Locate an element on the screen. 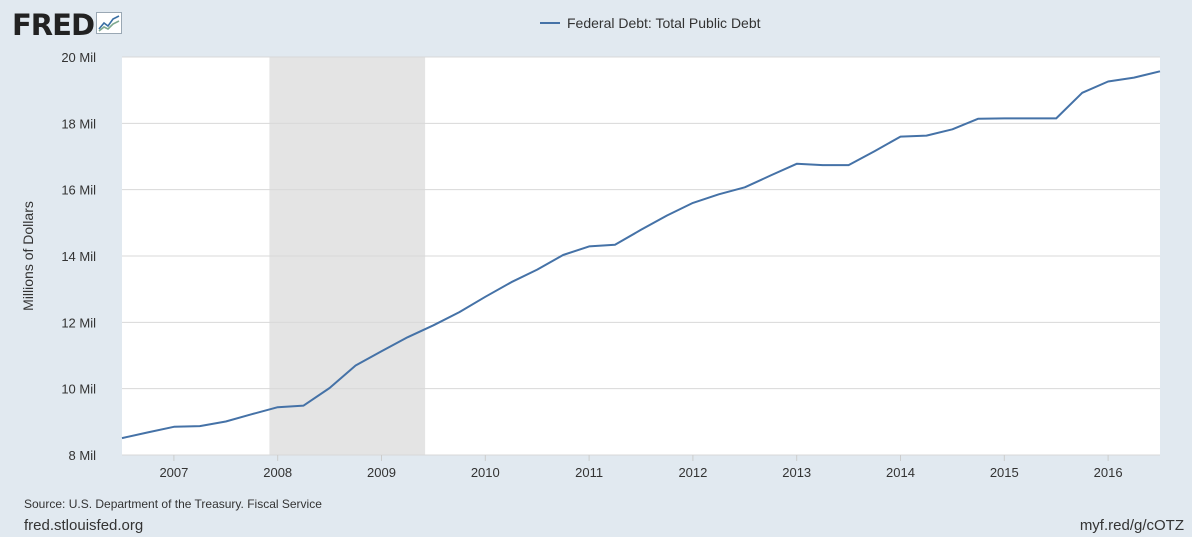 This screenshot has height=537, width=1192. logo-text: FRED is located at coordinates (53, 25).